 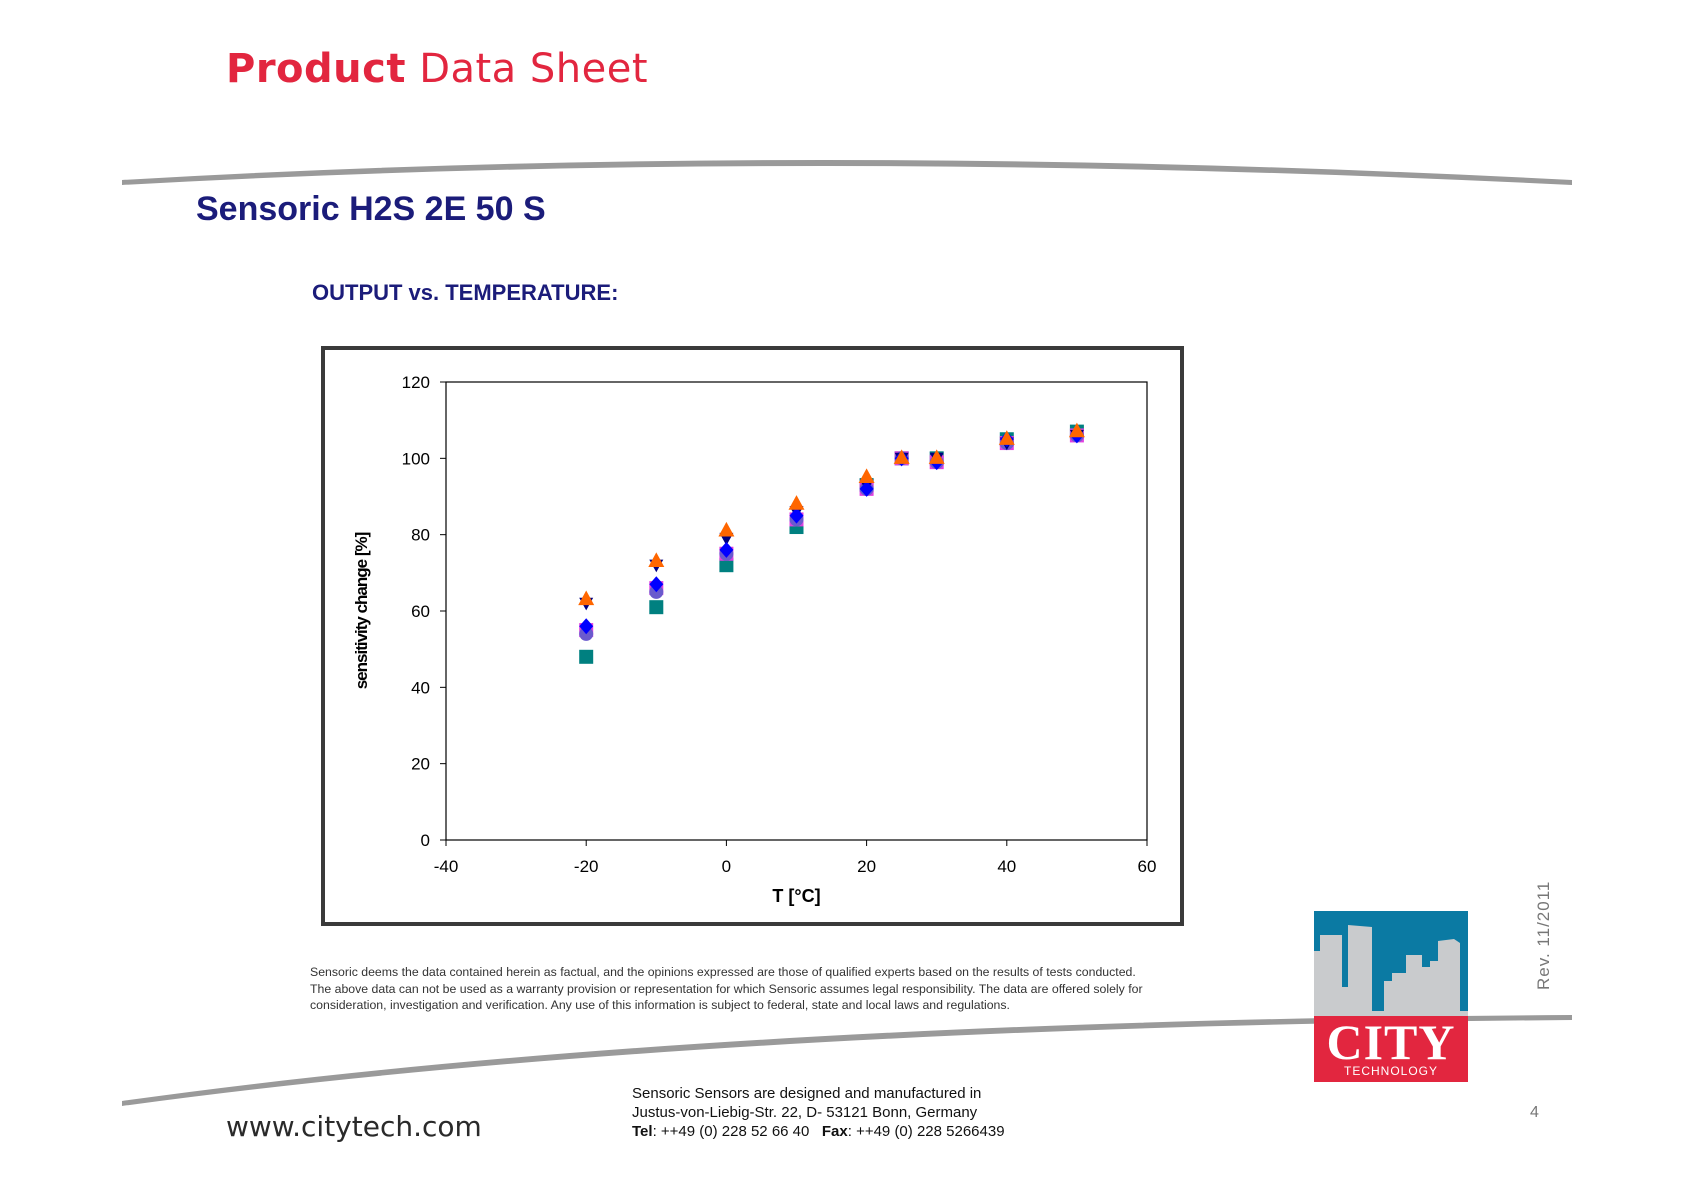 I want to click on section-heading: OUTPUT vs. TEMPERATURE:, so click(x=465, y=292).